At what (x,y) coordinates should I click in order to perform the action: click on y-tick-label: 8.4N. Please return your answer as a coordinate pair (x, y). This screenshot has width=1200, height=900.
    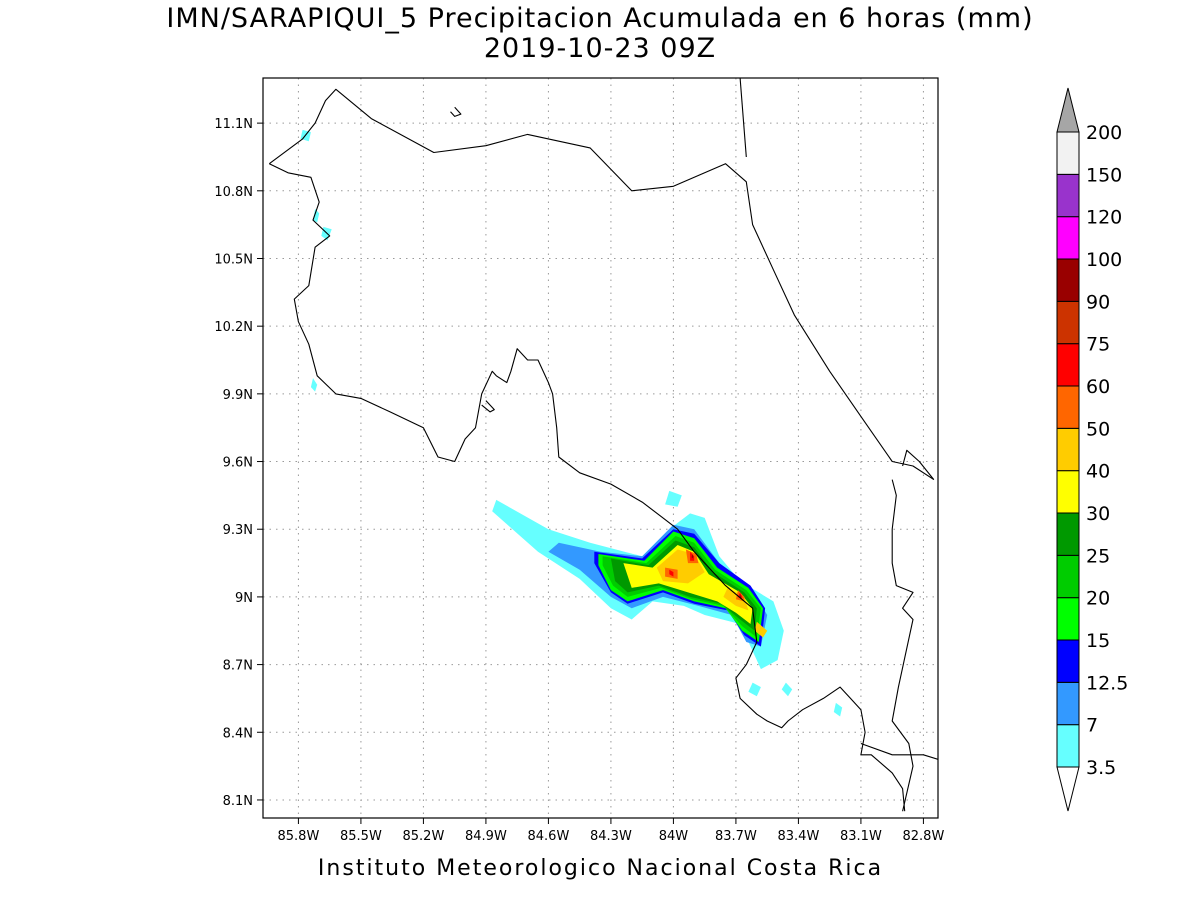
    Looking at the image, I should click on (238, 733).